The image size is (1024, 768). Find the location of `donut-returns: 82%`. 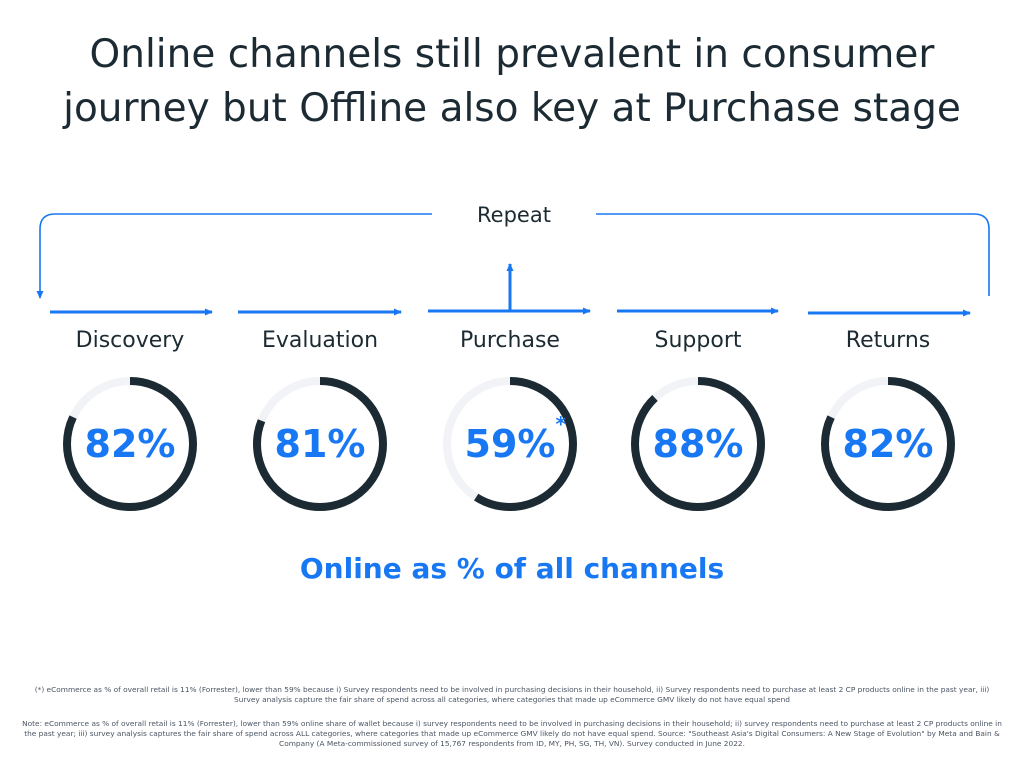

donut-returns: 82% is located at coordinates (888, 444).